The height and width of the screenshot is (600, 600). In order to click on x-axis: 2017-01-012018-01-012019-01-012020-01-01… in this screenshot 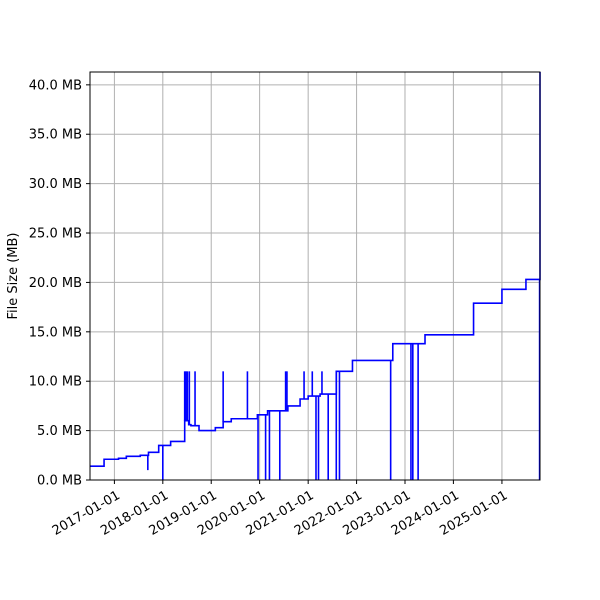, I will do `click(280, 509)`.